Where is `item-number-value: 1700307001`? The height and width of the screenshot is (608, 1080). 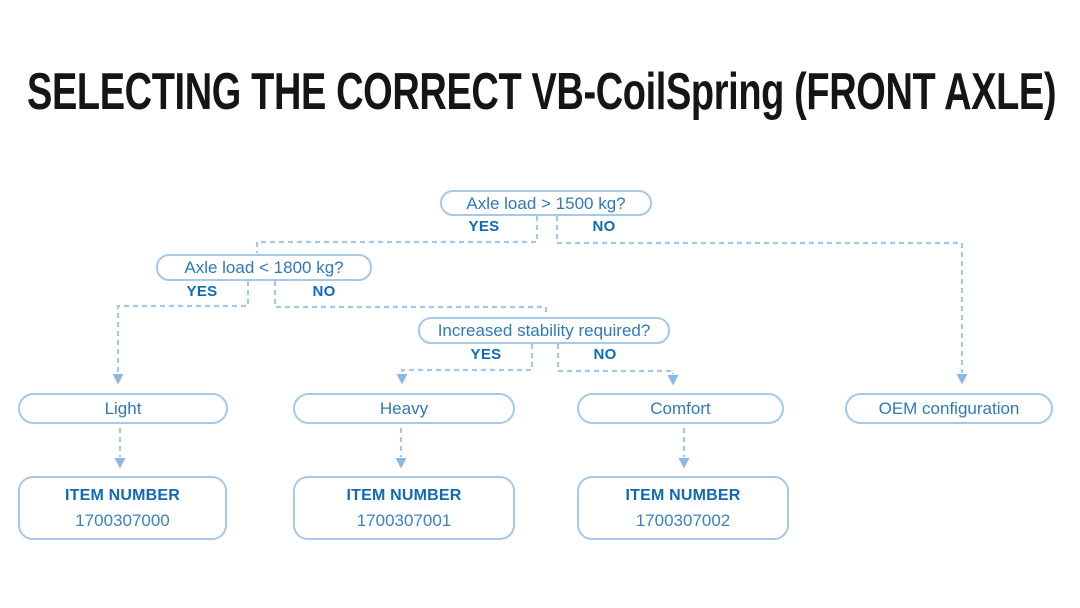 item-number-value: 1700307001 is located at coordinates (404, 520).